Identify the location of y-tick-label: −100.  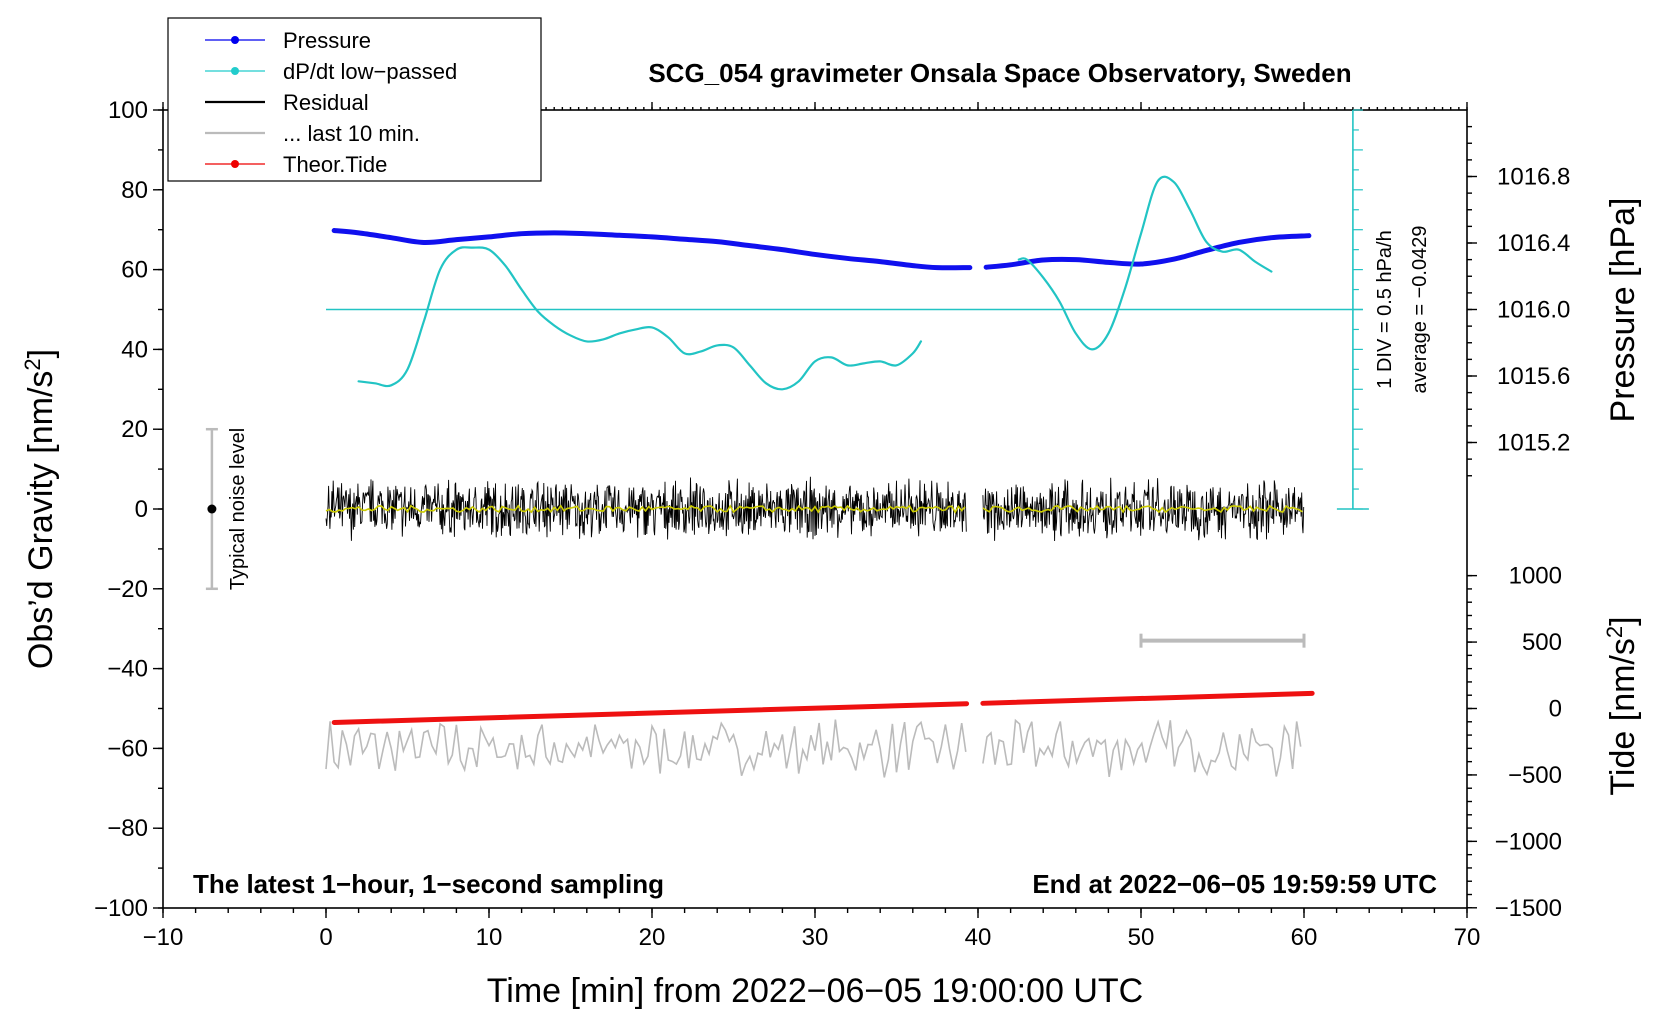
(121, 908).